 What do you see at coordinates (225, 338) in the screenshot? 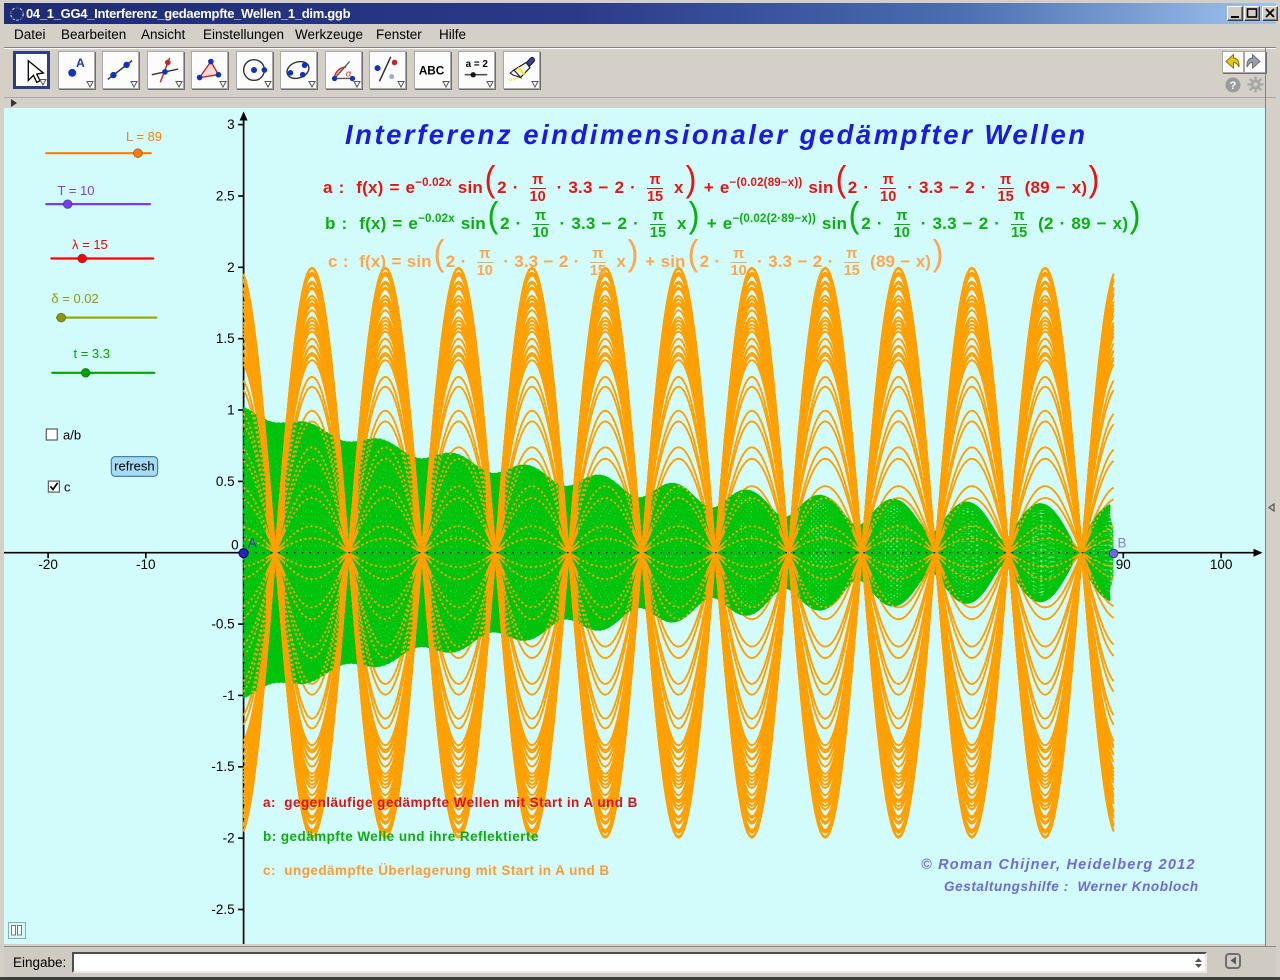
I see `svg-text: 1.5` at bounding box center [225, 338].